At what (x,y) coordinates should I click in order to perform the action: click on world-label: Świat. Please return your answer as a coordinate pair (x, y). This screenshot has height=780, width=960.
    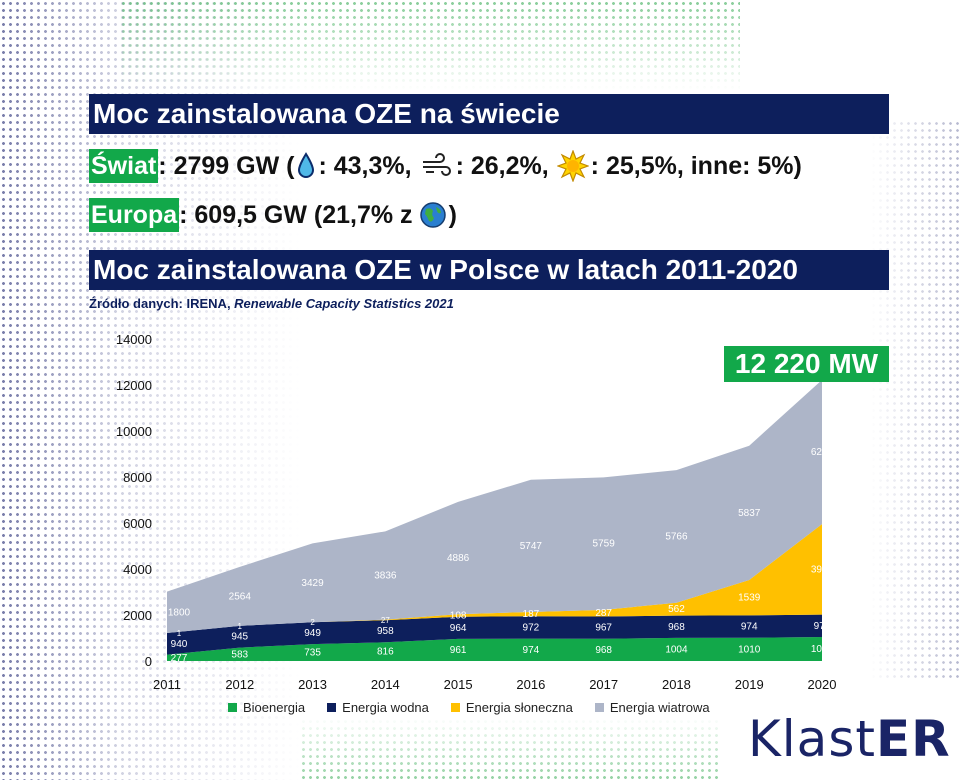
    Looking at the image, I should click on (124, 166).